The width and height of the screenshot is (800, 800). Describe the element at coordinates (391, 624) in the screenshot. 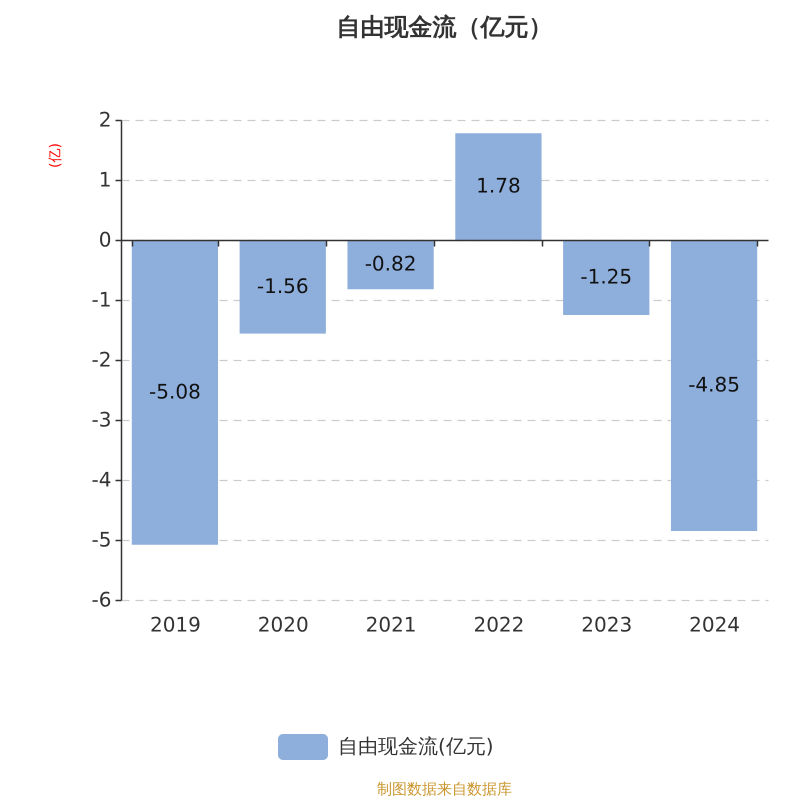

I see `x-tick-label: 2021` at that location.